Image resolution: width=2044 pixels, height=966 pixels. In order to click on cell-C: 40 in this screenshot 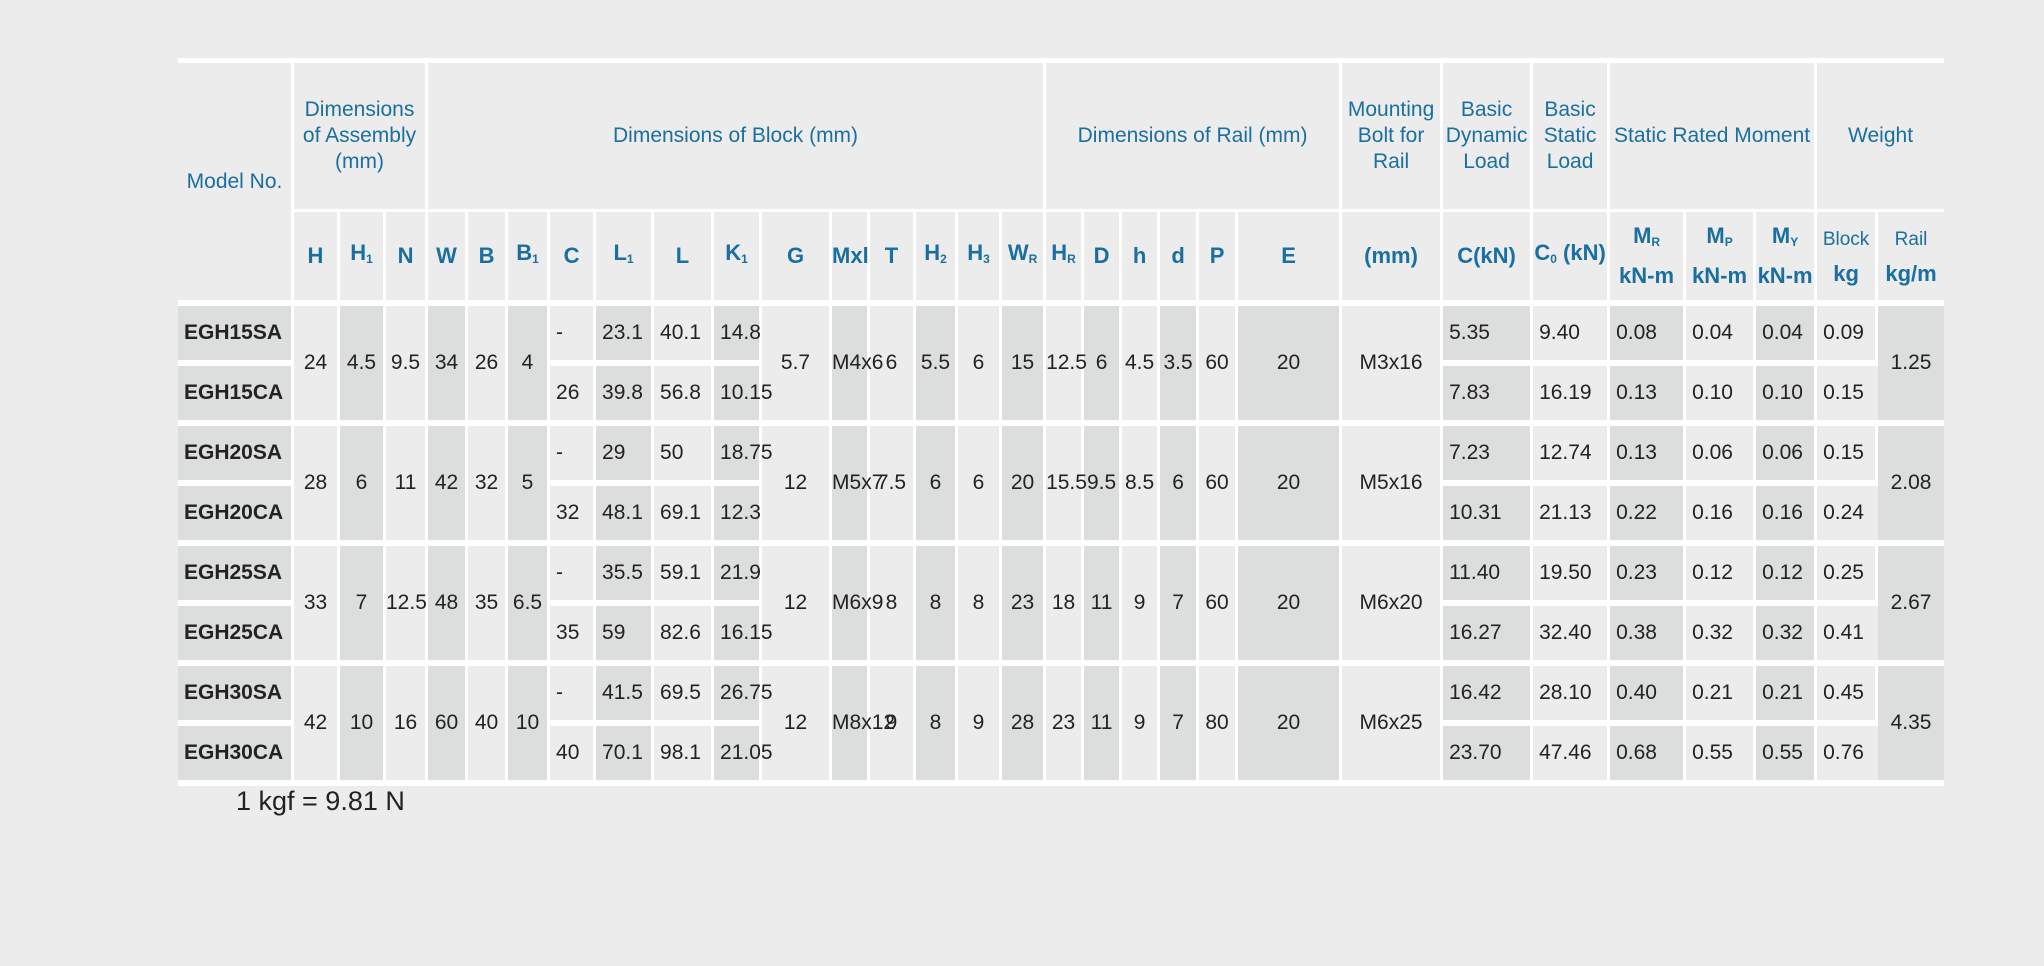, I will do `click(573, 756)`.